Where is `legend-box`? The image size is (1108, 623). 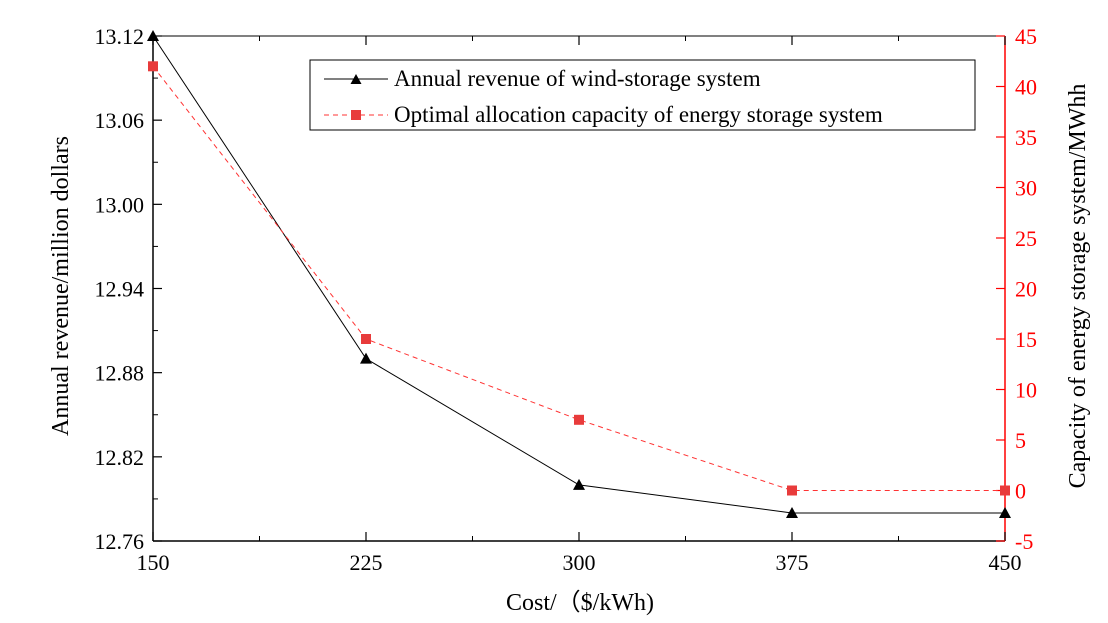 legend-box is located at coordinates (642, 95).